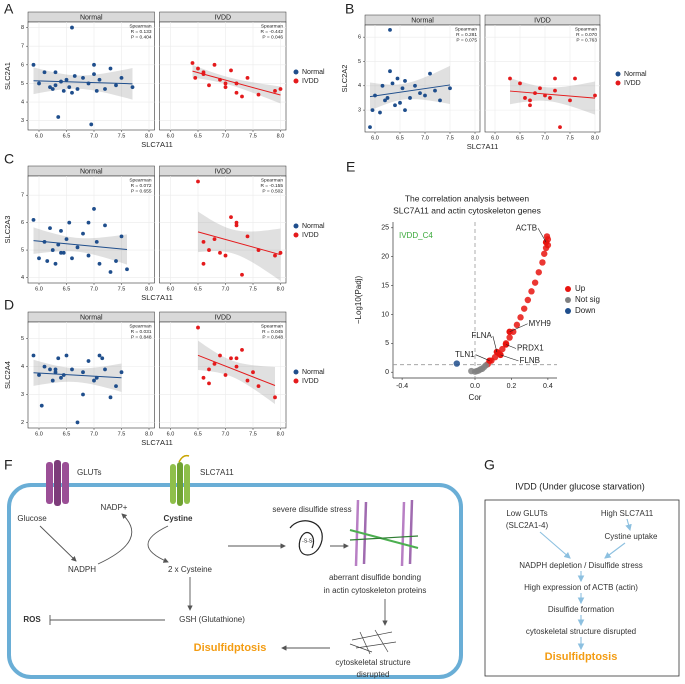 The width and height of the screenshot is (685, 684). I want to click on panel-label: C, so click(9, 159).